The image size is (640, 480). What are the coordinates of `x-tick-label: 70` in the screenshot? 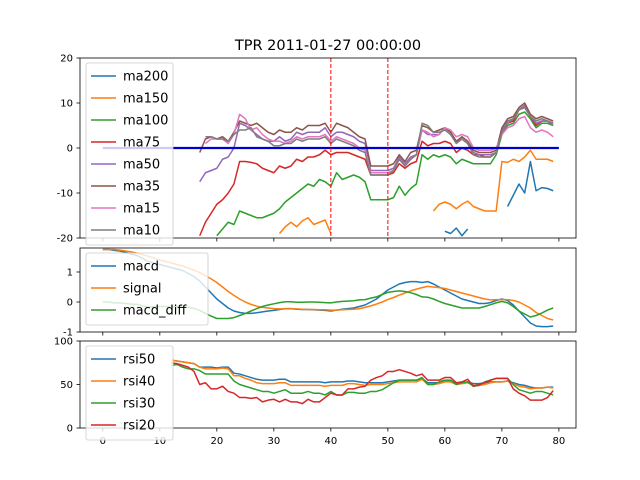 It's located at (502, 441).